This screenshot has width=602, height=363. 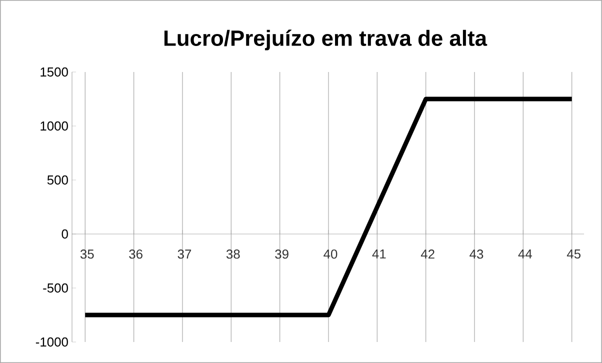 I want to click on x-tick-label: 36, so click(x=135, y=254).